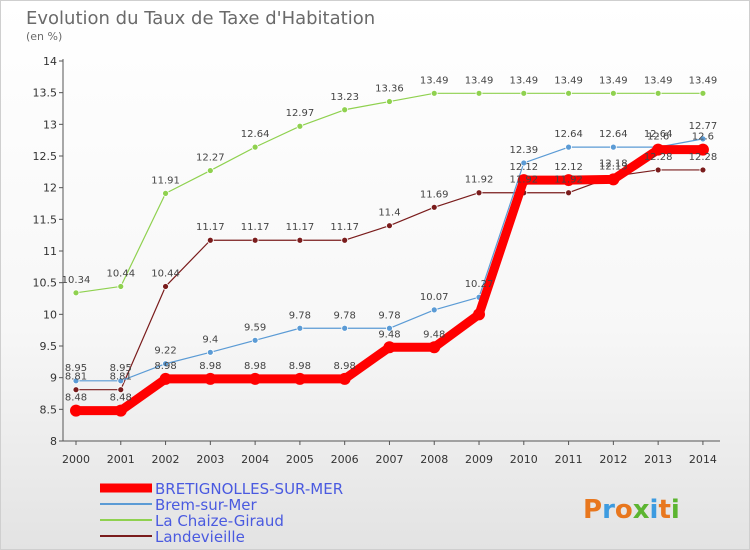 Image resolution: width=750 pixels, height=550 pixels. Describe the element at coordinates (569, 459) in the screenshot. I see `x-tick-label: 2011` at that location.